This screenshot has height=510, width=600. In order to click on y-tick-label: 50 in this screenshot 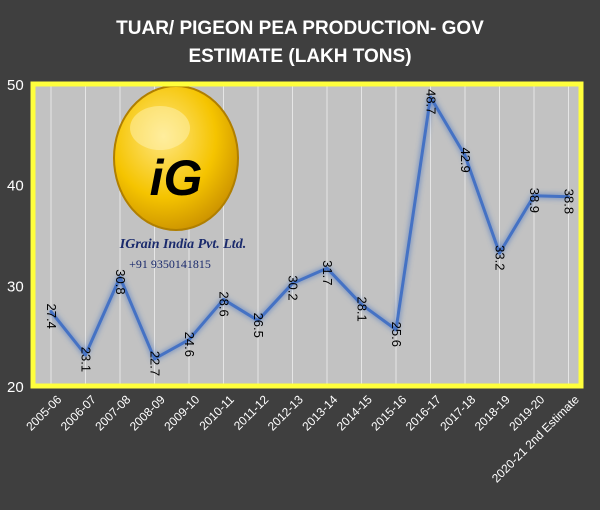, I will do `click(15, 85)`.